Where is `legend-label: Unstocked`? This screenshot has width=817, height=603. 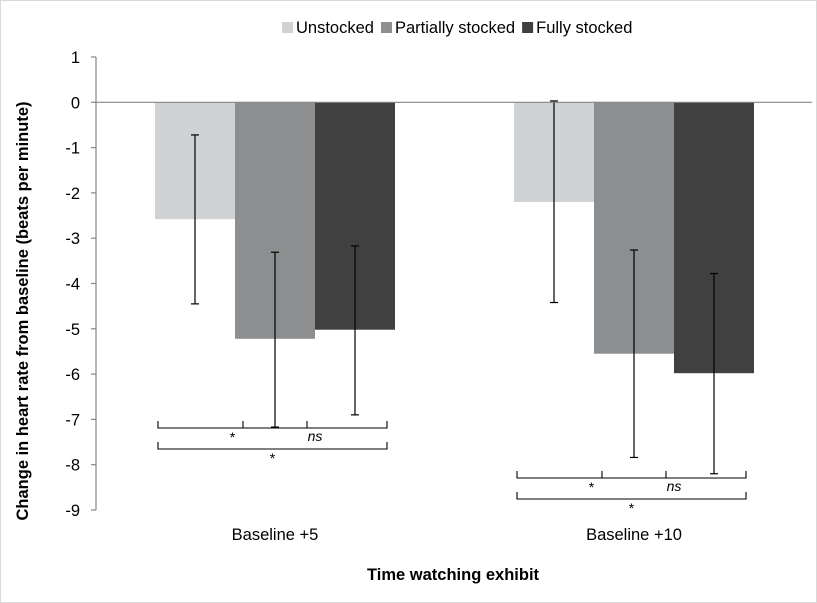 legend-label: Unstocked is located at coordinates (335, 28).